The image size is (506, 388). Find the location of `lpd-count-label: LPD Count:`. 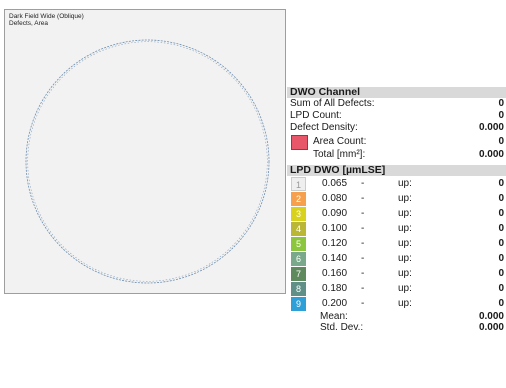

lpd-count-label: LPD Count: is located at coordinates (316, 115).